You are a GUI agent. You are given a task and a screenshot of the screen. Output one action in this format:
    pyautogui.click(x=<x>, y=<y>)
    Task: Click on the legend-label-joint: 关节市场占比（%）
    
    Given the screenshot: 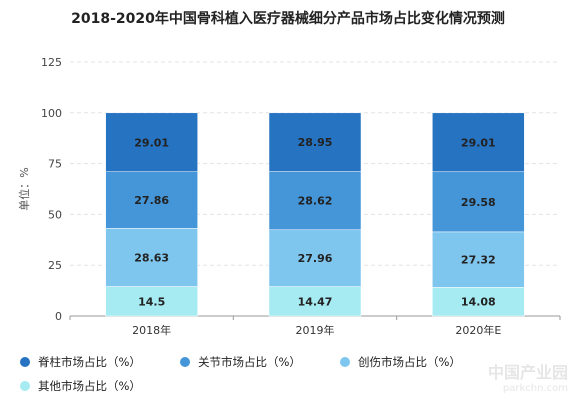 What is the action you would take?
    pyautogui.click(x=249, y=362)
    